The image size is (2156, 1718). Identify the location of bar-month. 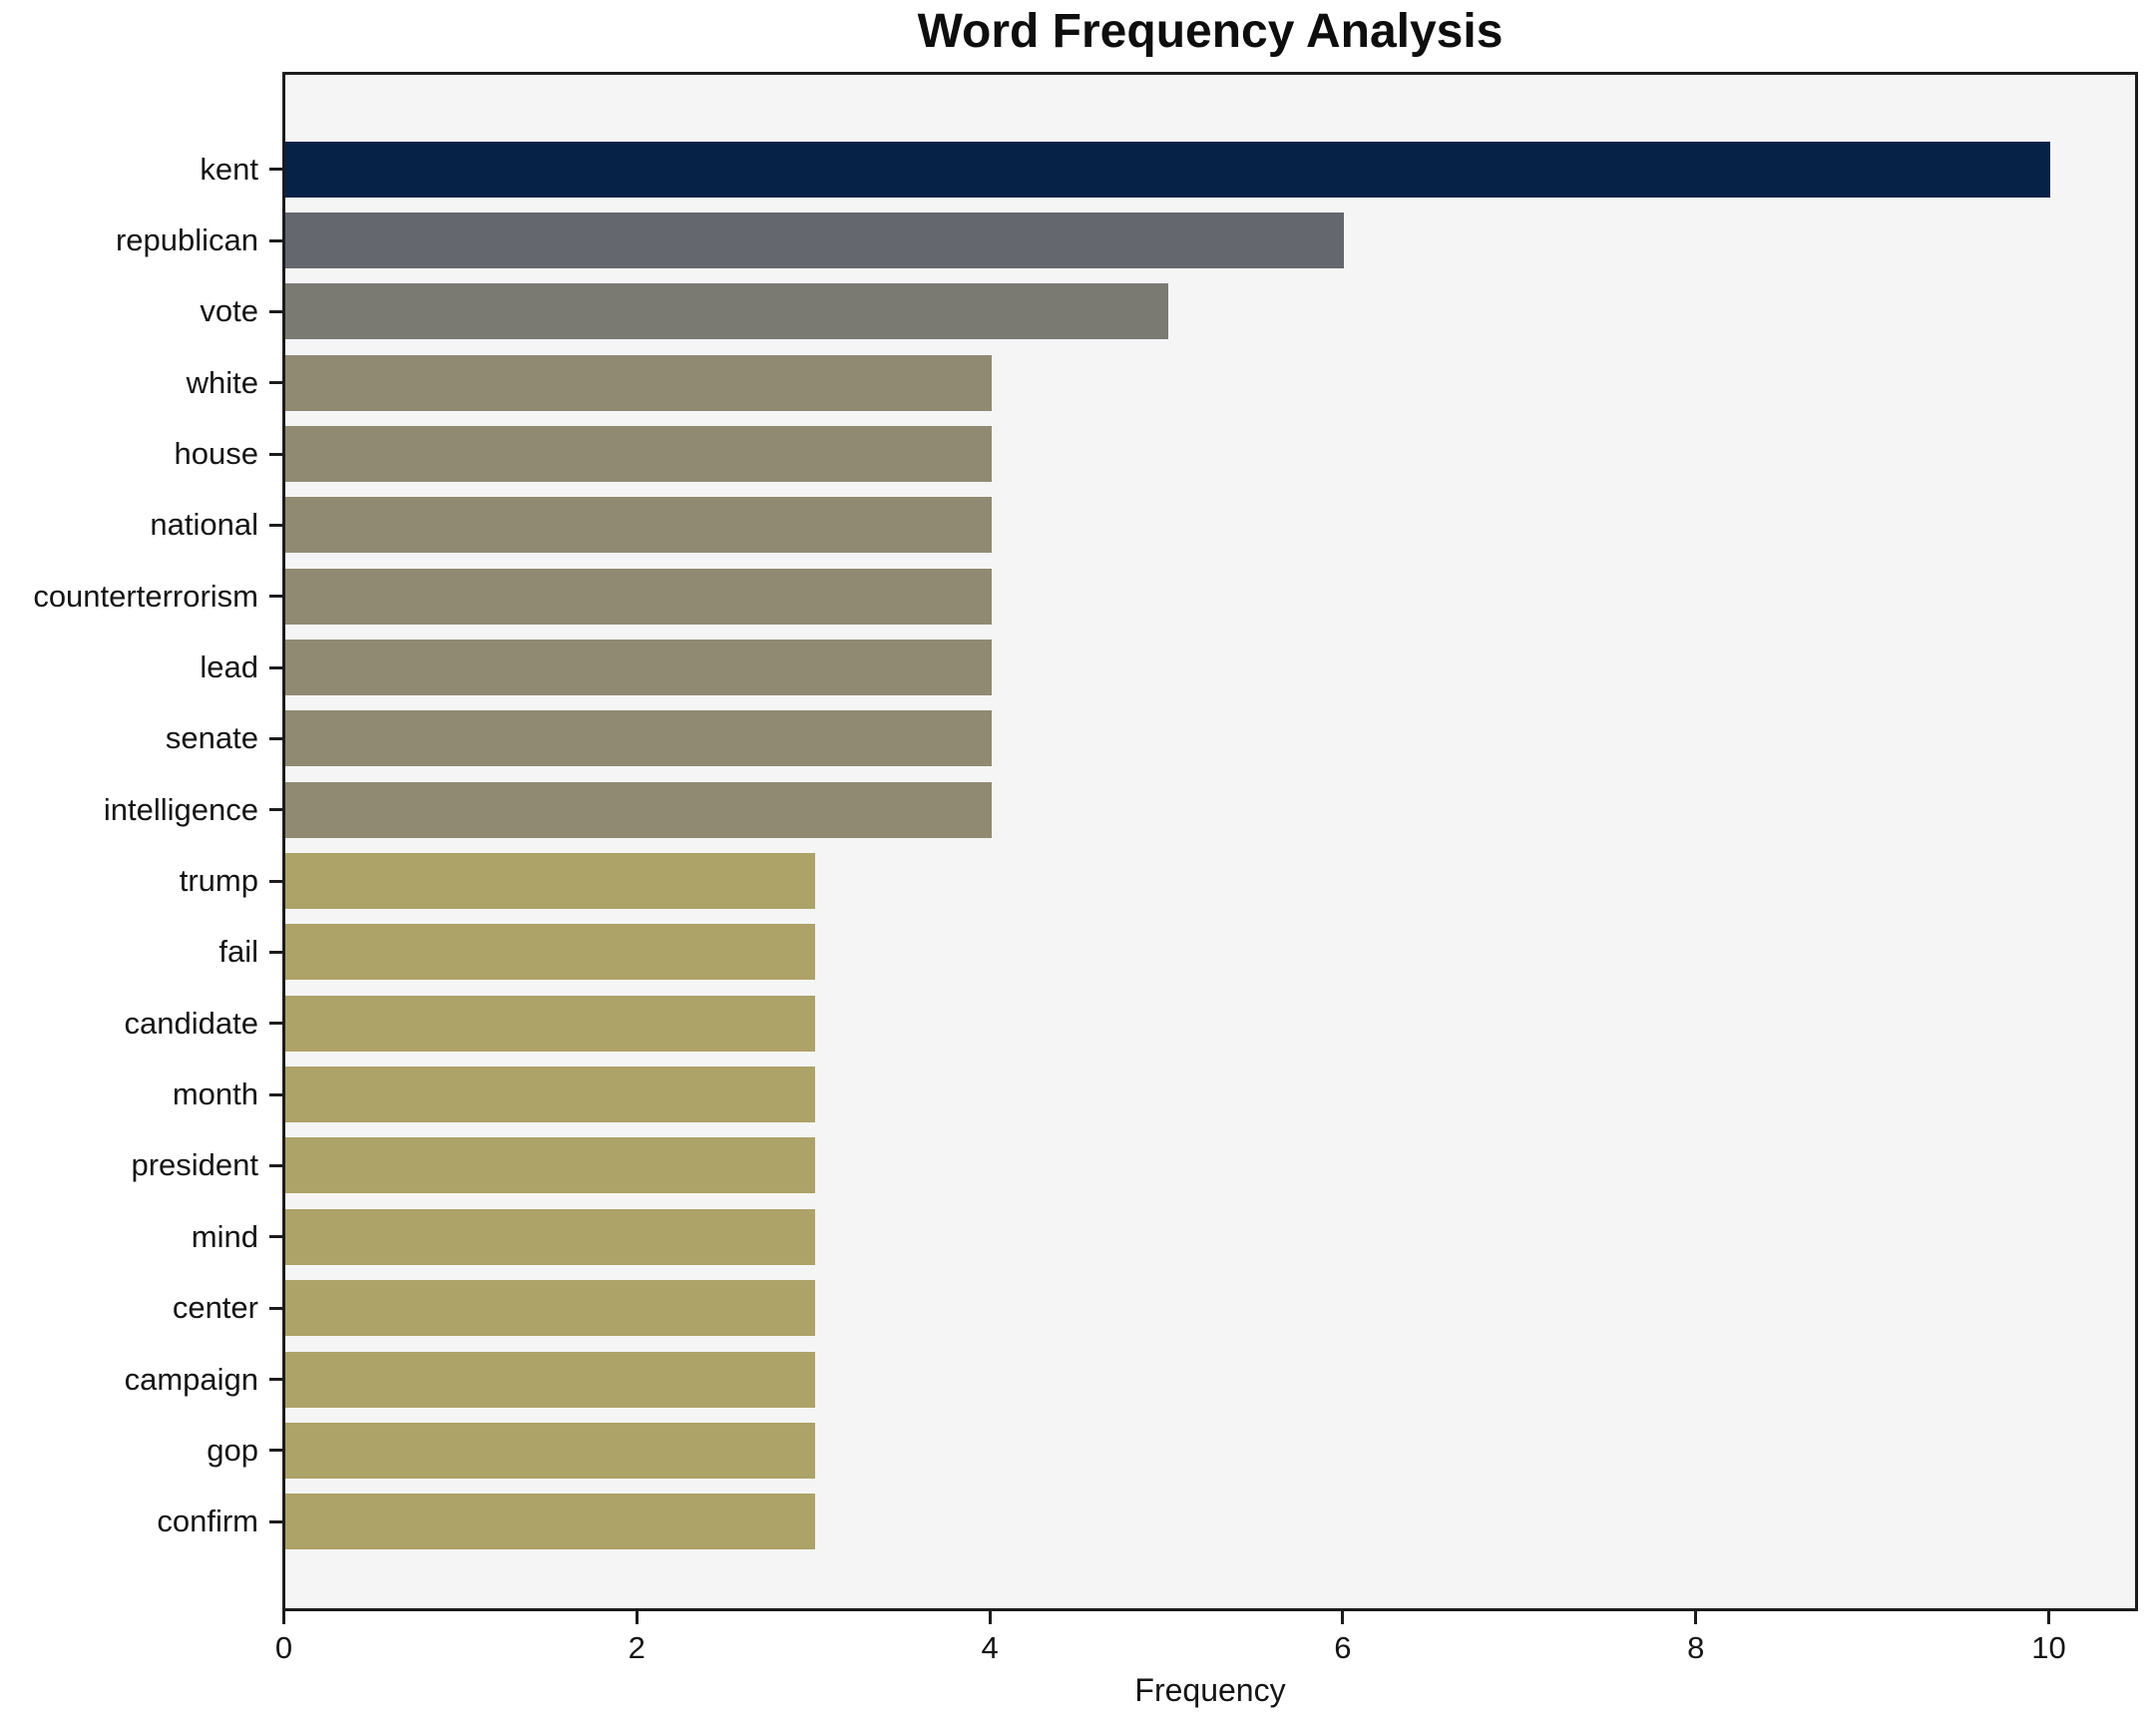
(550, 1095).